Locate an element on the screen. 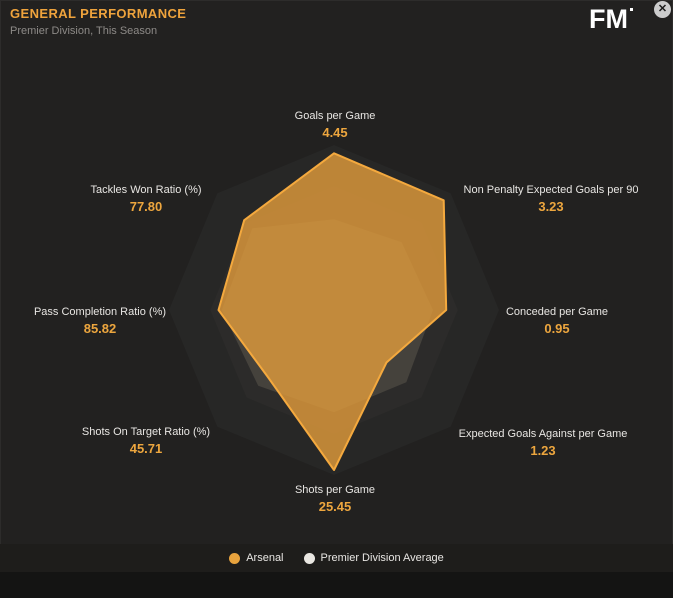 The height and width of the screenshot is (598, 673). chart-legend: Arsenal Premier Division Average is located at coordinates (336, 558).